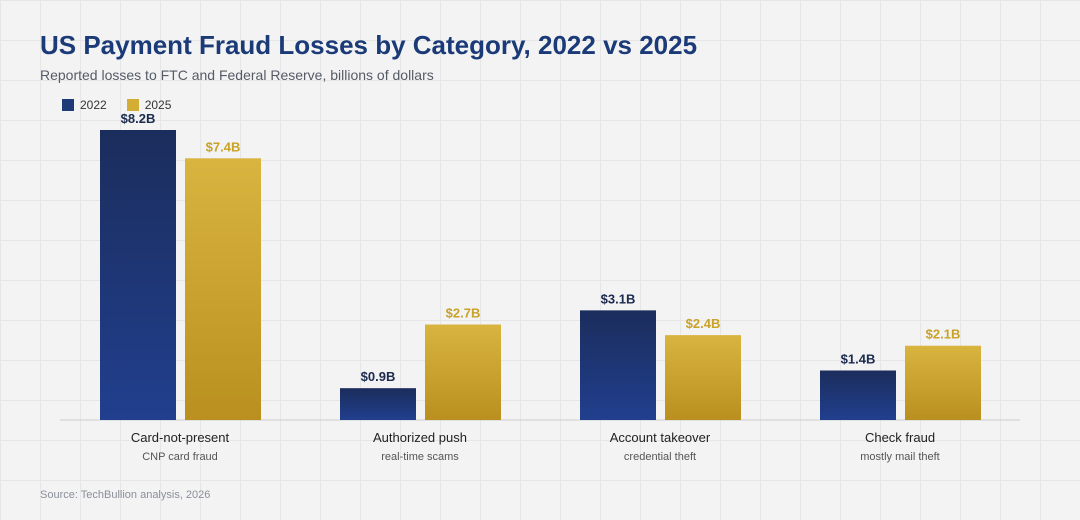  I want to click on category-label-3: Check fraud, so click(900, 437).